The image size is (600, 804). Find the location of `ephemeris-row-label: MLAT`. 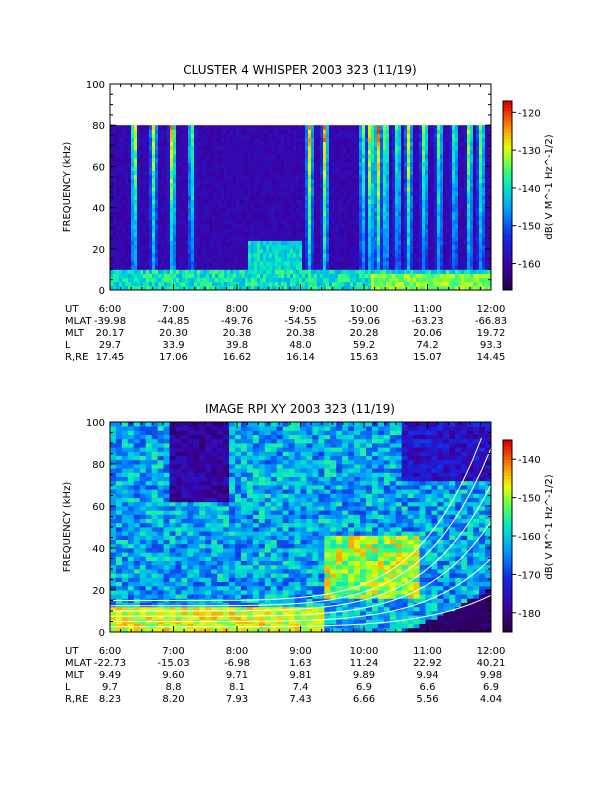

ephemeris-row-label: MLAT is located at coordinates (78, 321).